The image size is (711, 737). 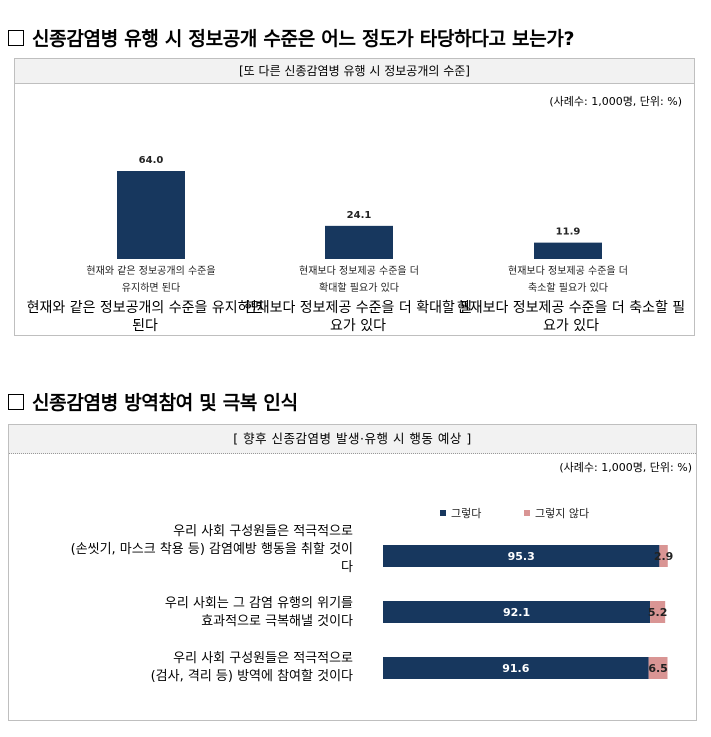 I want to click on data-label: 95.3, so click(x=521, y=556).